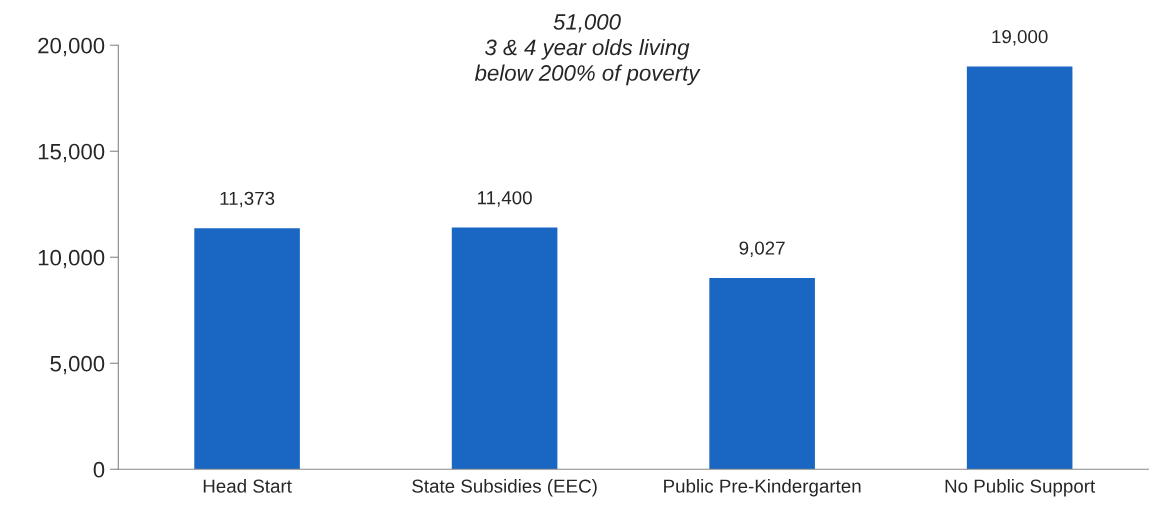 This screenshot has width=1160, height=514. I want to click on y-tick-label: 5,000, so click(77, 365).